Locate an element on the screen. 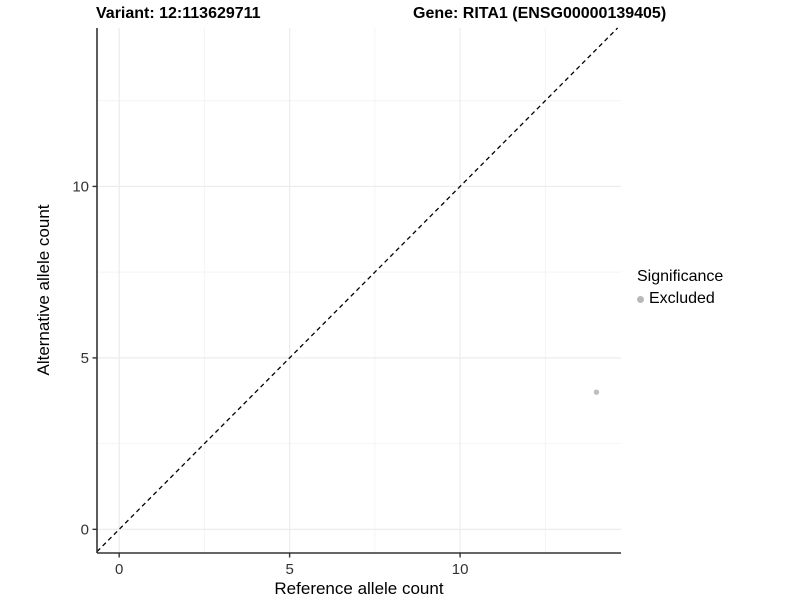 The image size is (800, 600). x-tick-label: 0 is located at coordinates (119, 569).